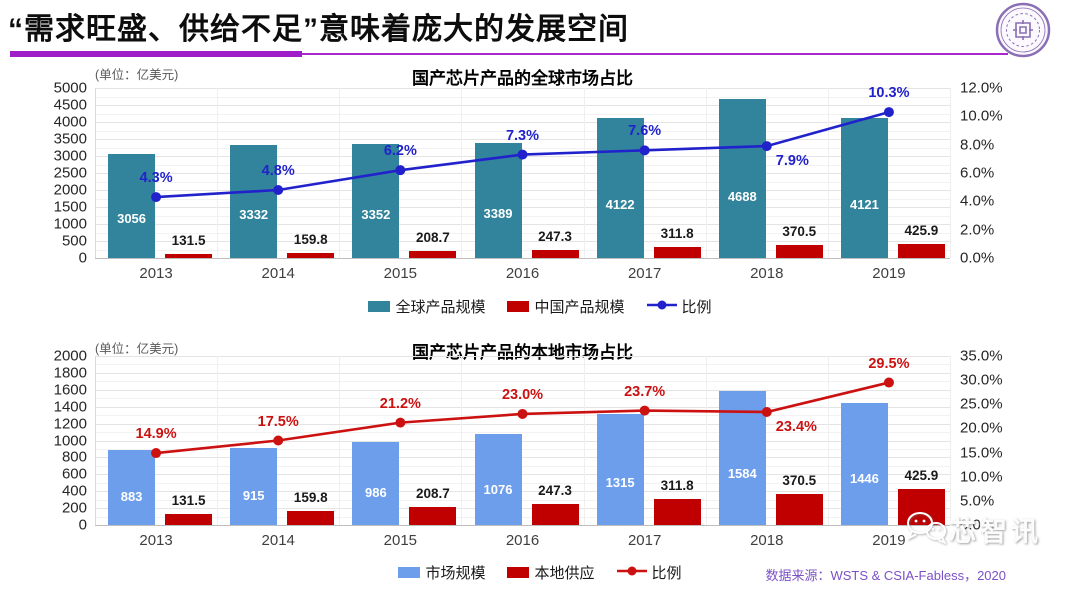 The width and height of the screenshot is (1080, 590). I want to click on ratio-value-label: 21.2%, so click(400, 403).